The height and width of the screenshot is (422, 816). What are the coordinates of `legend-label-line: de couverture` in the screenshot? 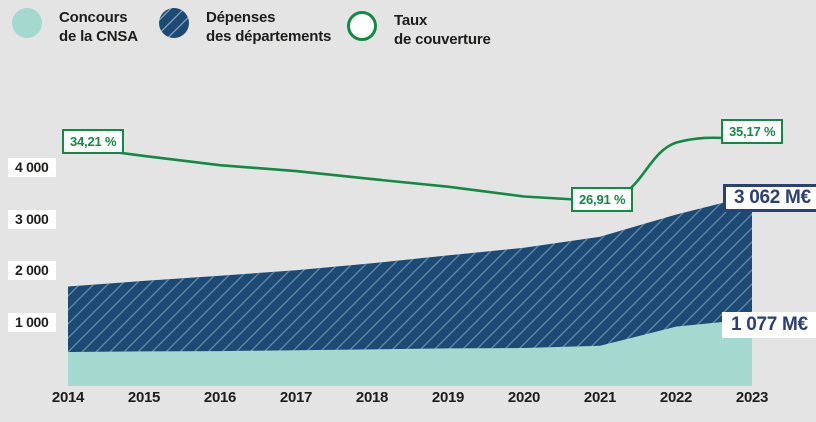 It's located at (442, 39).